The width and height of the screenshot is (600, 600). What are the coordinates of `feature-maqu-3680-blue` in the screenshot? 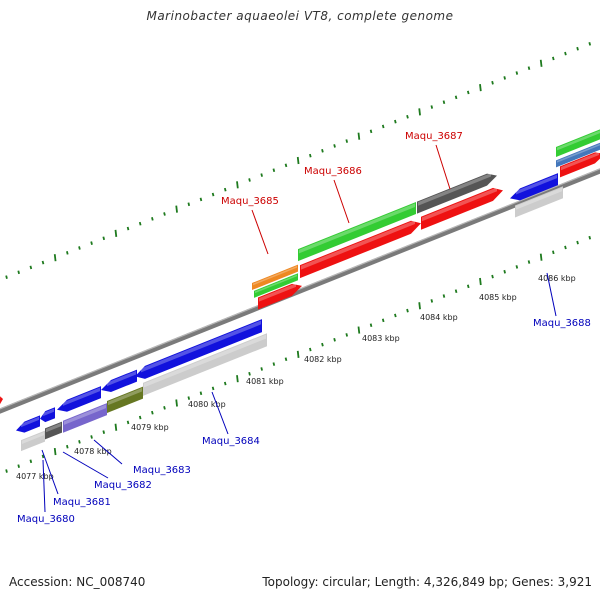 It's located at (28, 424).